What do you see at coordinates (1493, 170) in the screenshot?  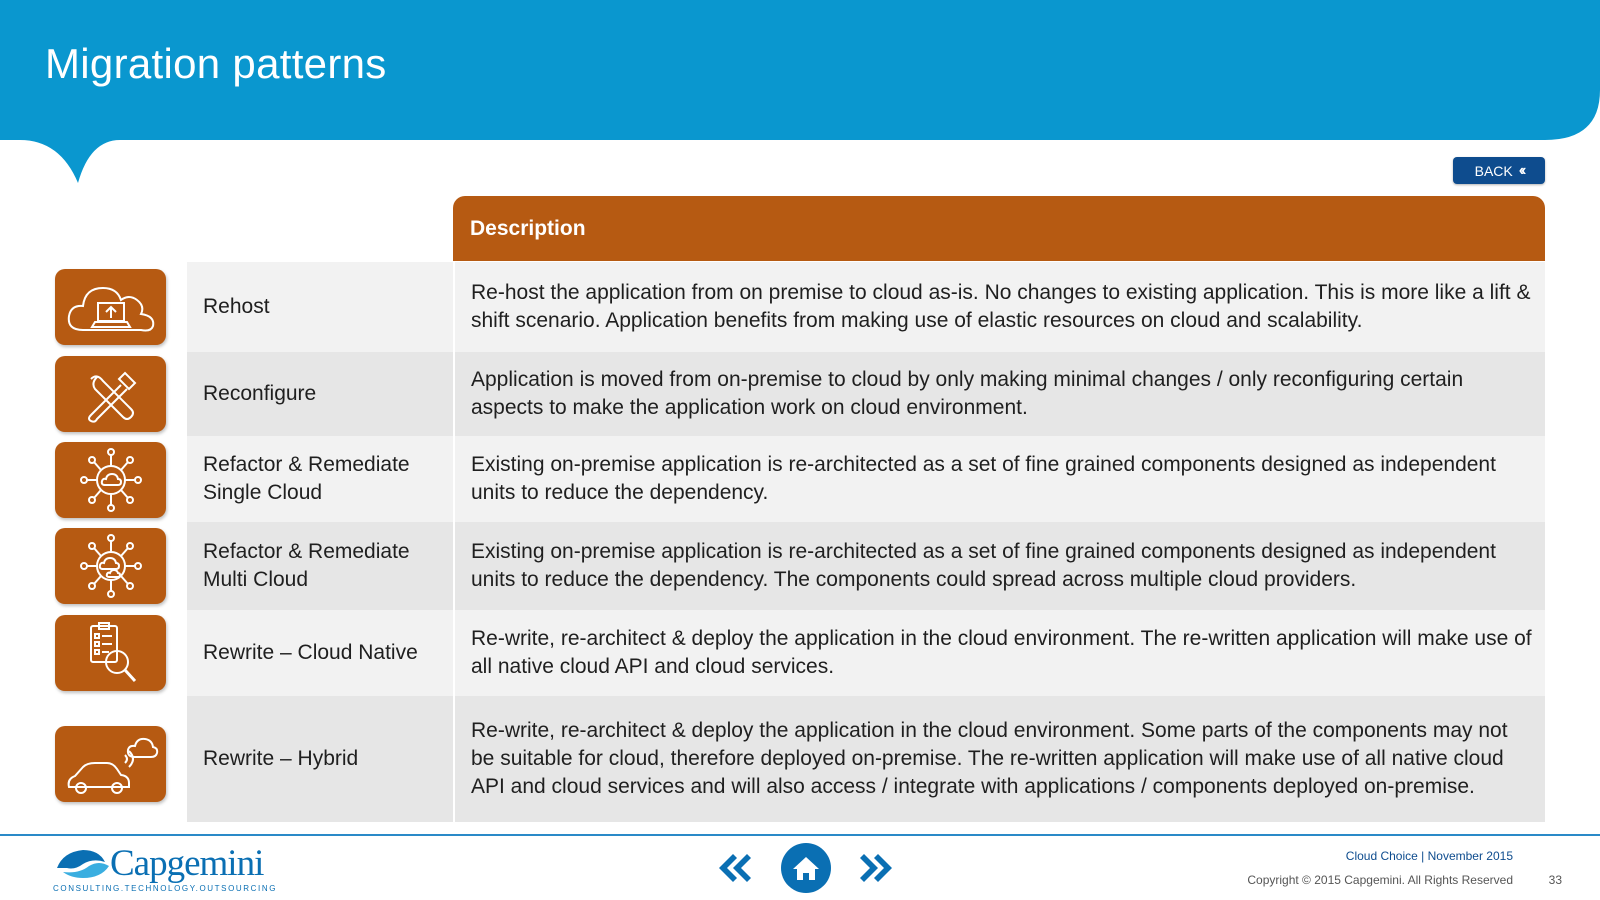 I see `back-button-label: BACK` at bounding box center [1493, 170].